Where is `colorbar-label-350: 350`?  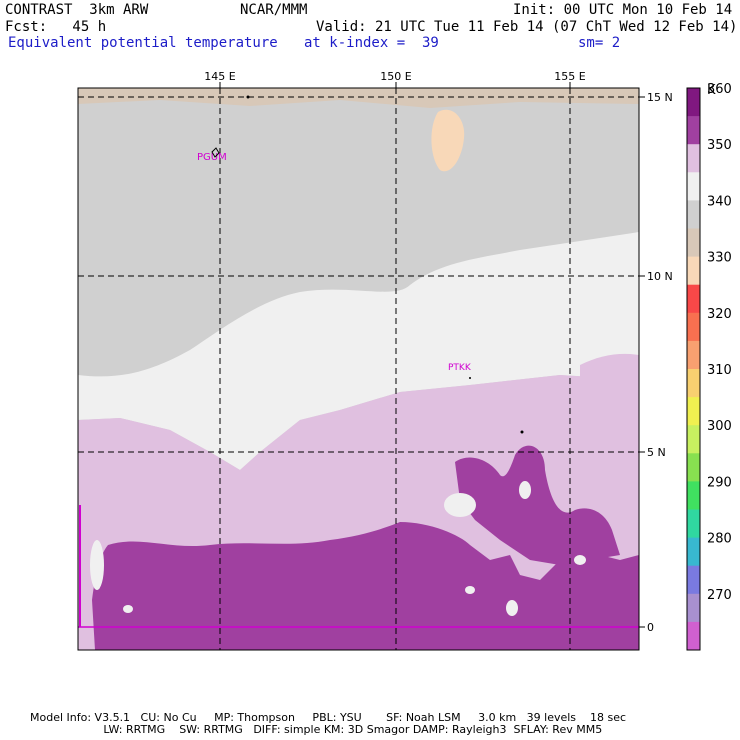
colorbar-label-350: 350 is located at coordinates (719, 145).